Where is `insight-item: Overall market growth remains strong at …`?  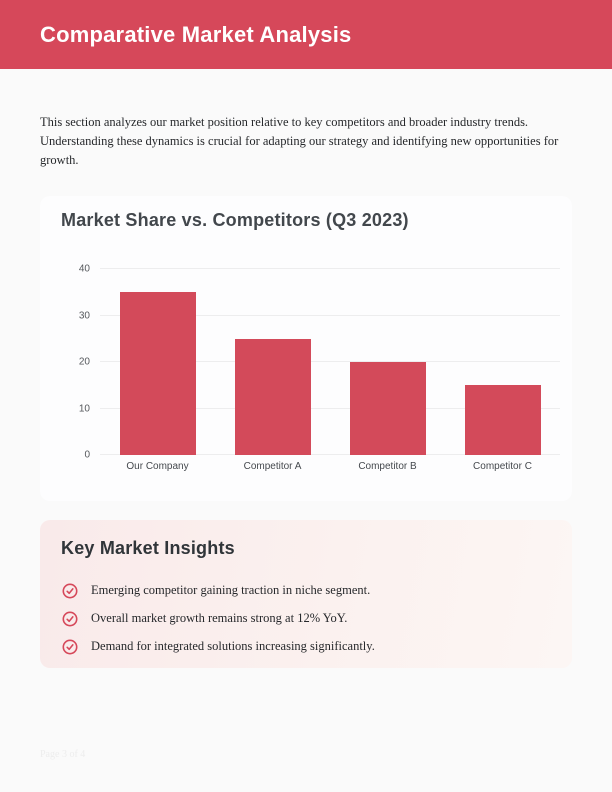 insight-item: Overall market growth remains strong at … is located at coordinates (307, 624).